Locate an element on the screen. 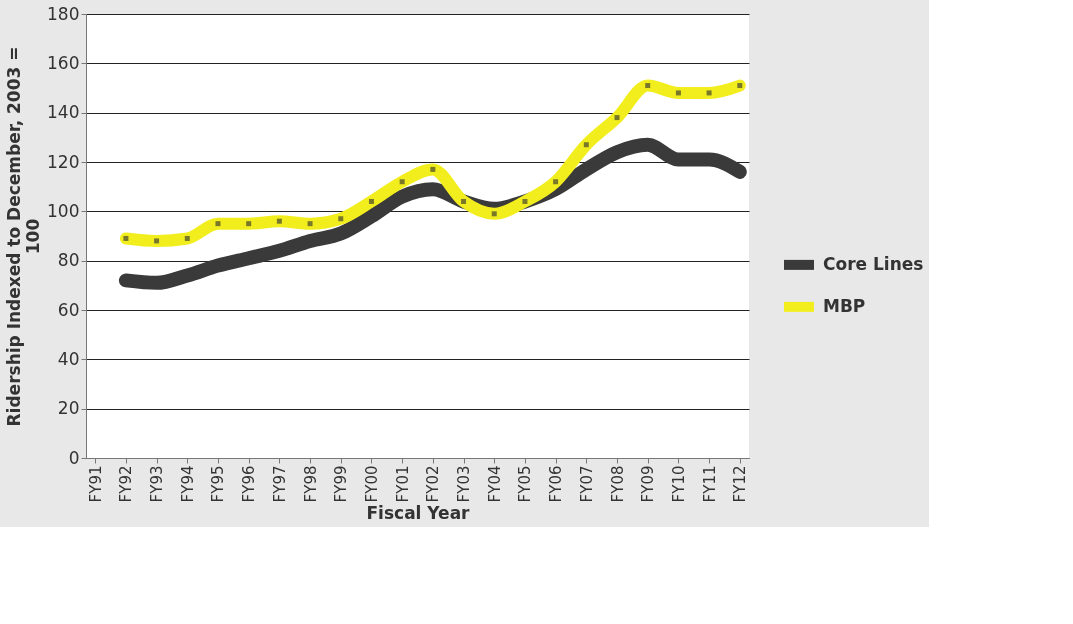 The image size is (1073, 624). legend-label: MBP is located at coordinates (844, 305).